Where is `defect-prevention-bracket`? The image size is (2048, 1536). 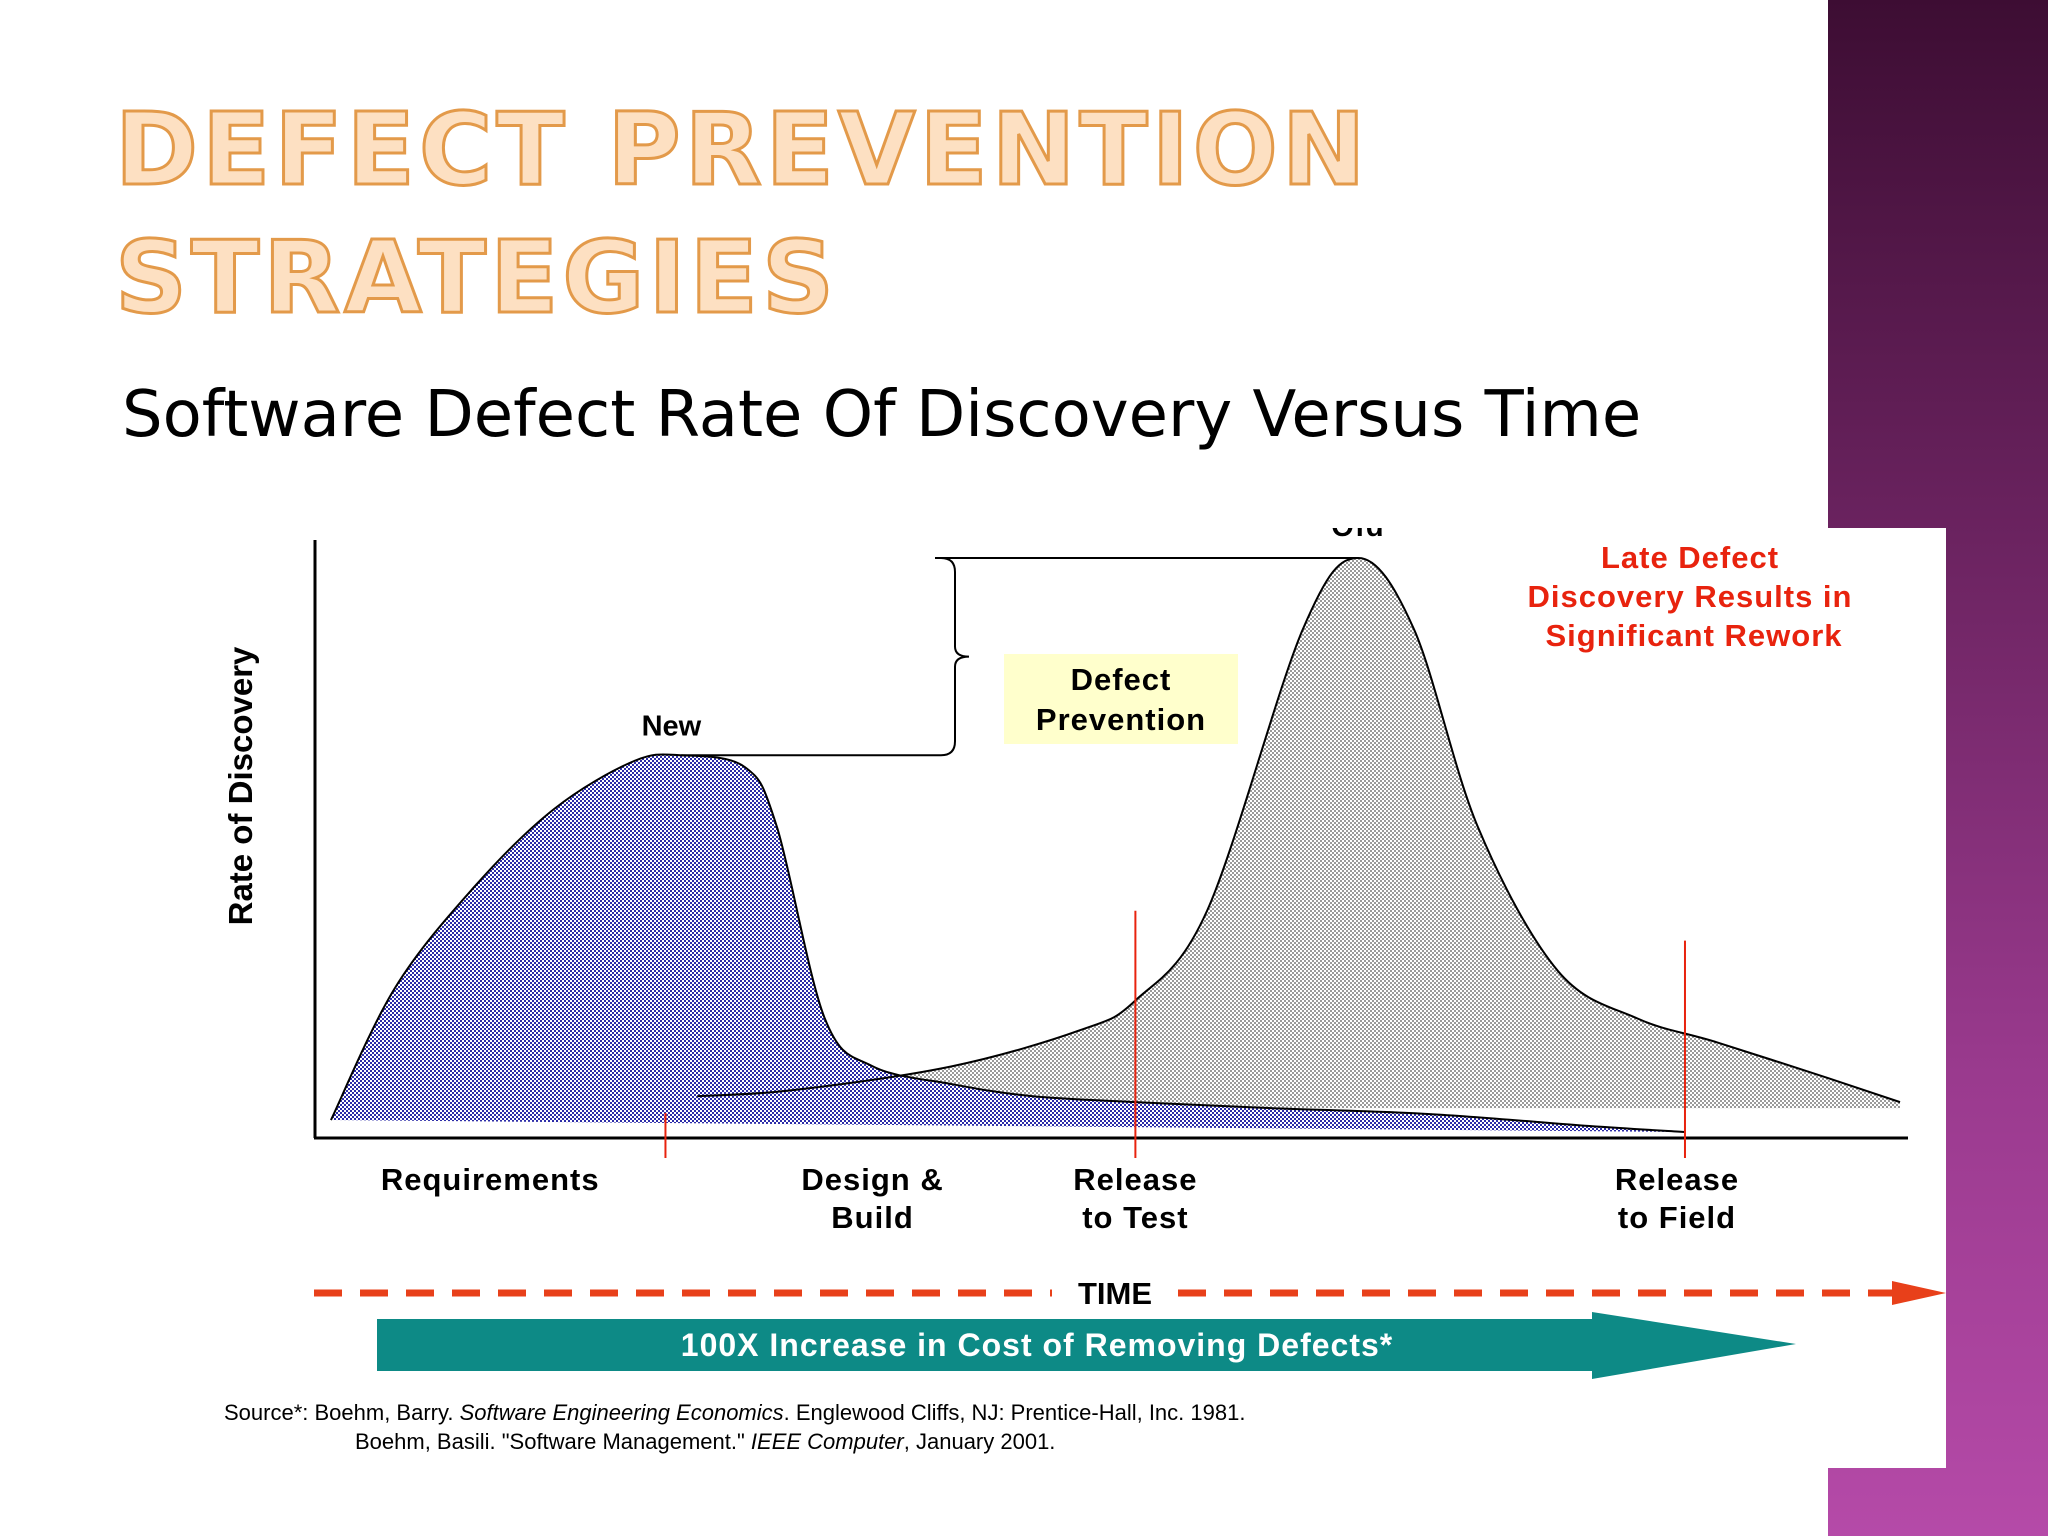 defect-prevention-bracket is located at coordinates (1020, 656).